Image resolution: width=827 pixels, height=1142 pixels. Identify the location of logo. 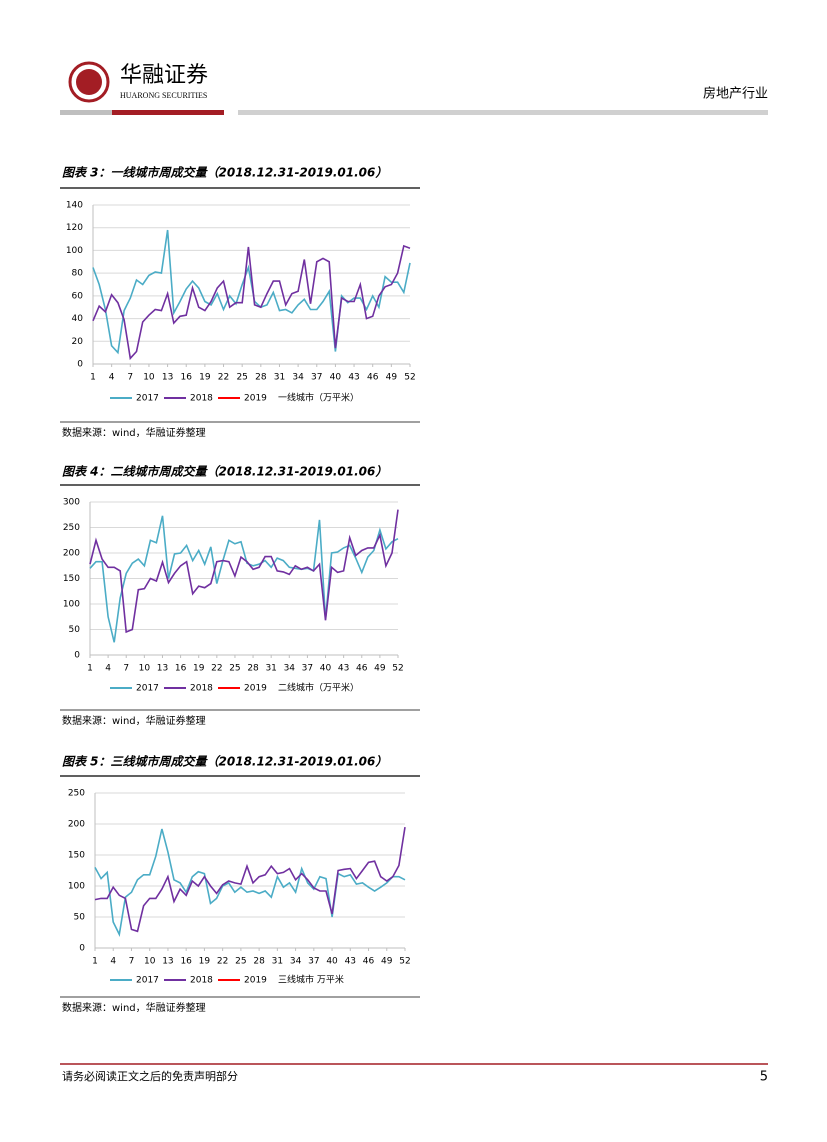
(89, 82).